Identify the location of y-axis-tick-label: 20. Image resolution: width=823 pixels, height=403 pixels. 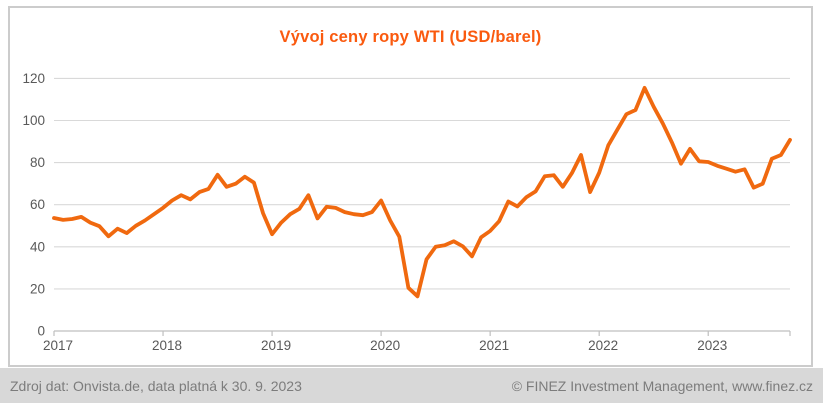
(37, 288).